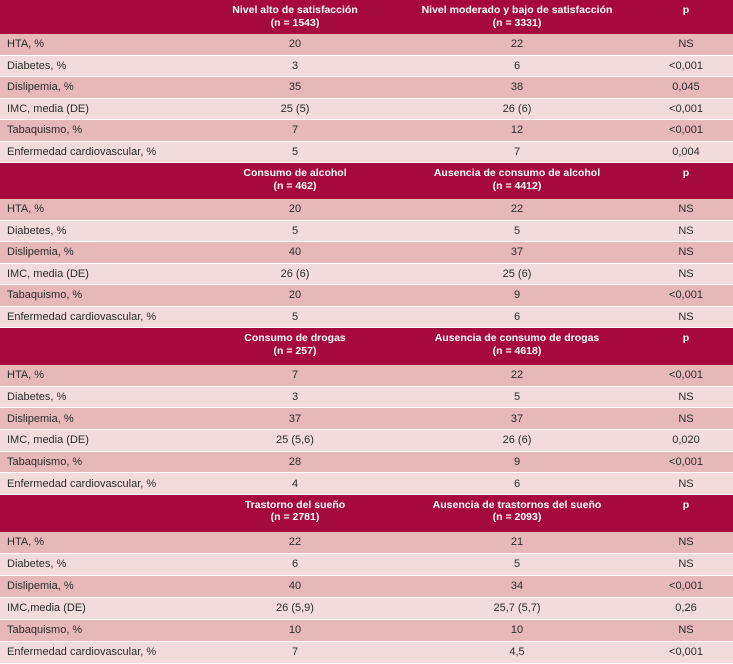 The width and height of the screenshot is (733, 664). Describe the element at coordinates (686, 346) in the screenshot. I see `p-value-header: p` at that location.